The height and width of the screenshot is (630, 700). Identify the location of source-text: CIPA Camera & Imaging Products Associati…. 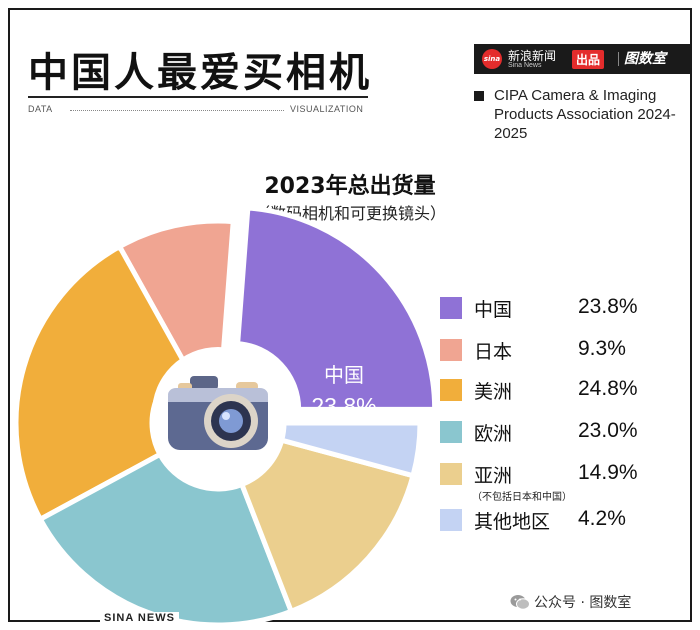
(585, 114).